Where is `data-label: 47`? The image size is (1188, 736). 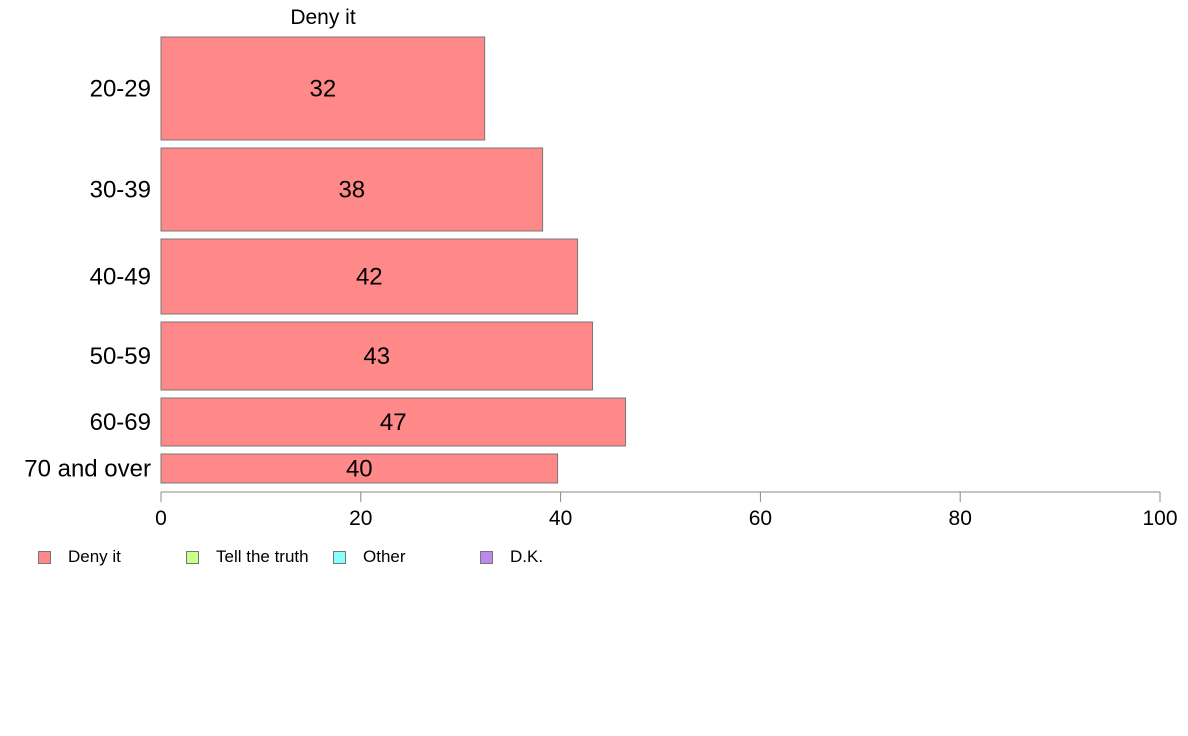 data-label: 47 is located at coordinates (393, 422).